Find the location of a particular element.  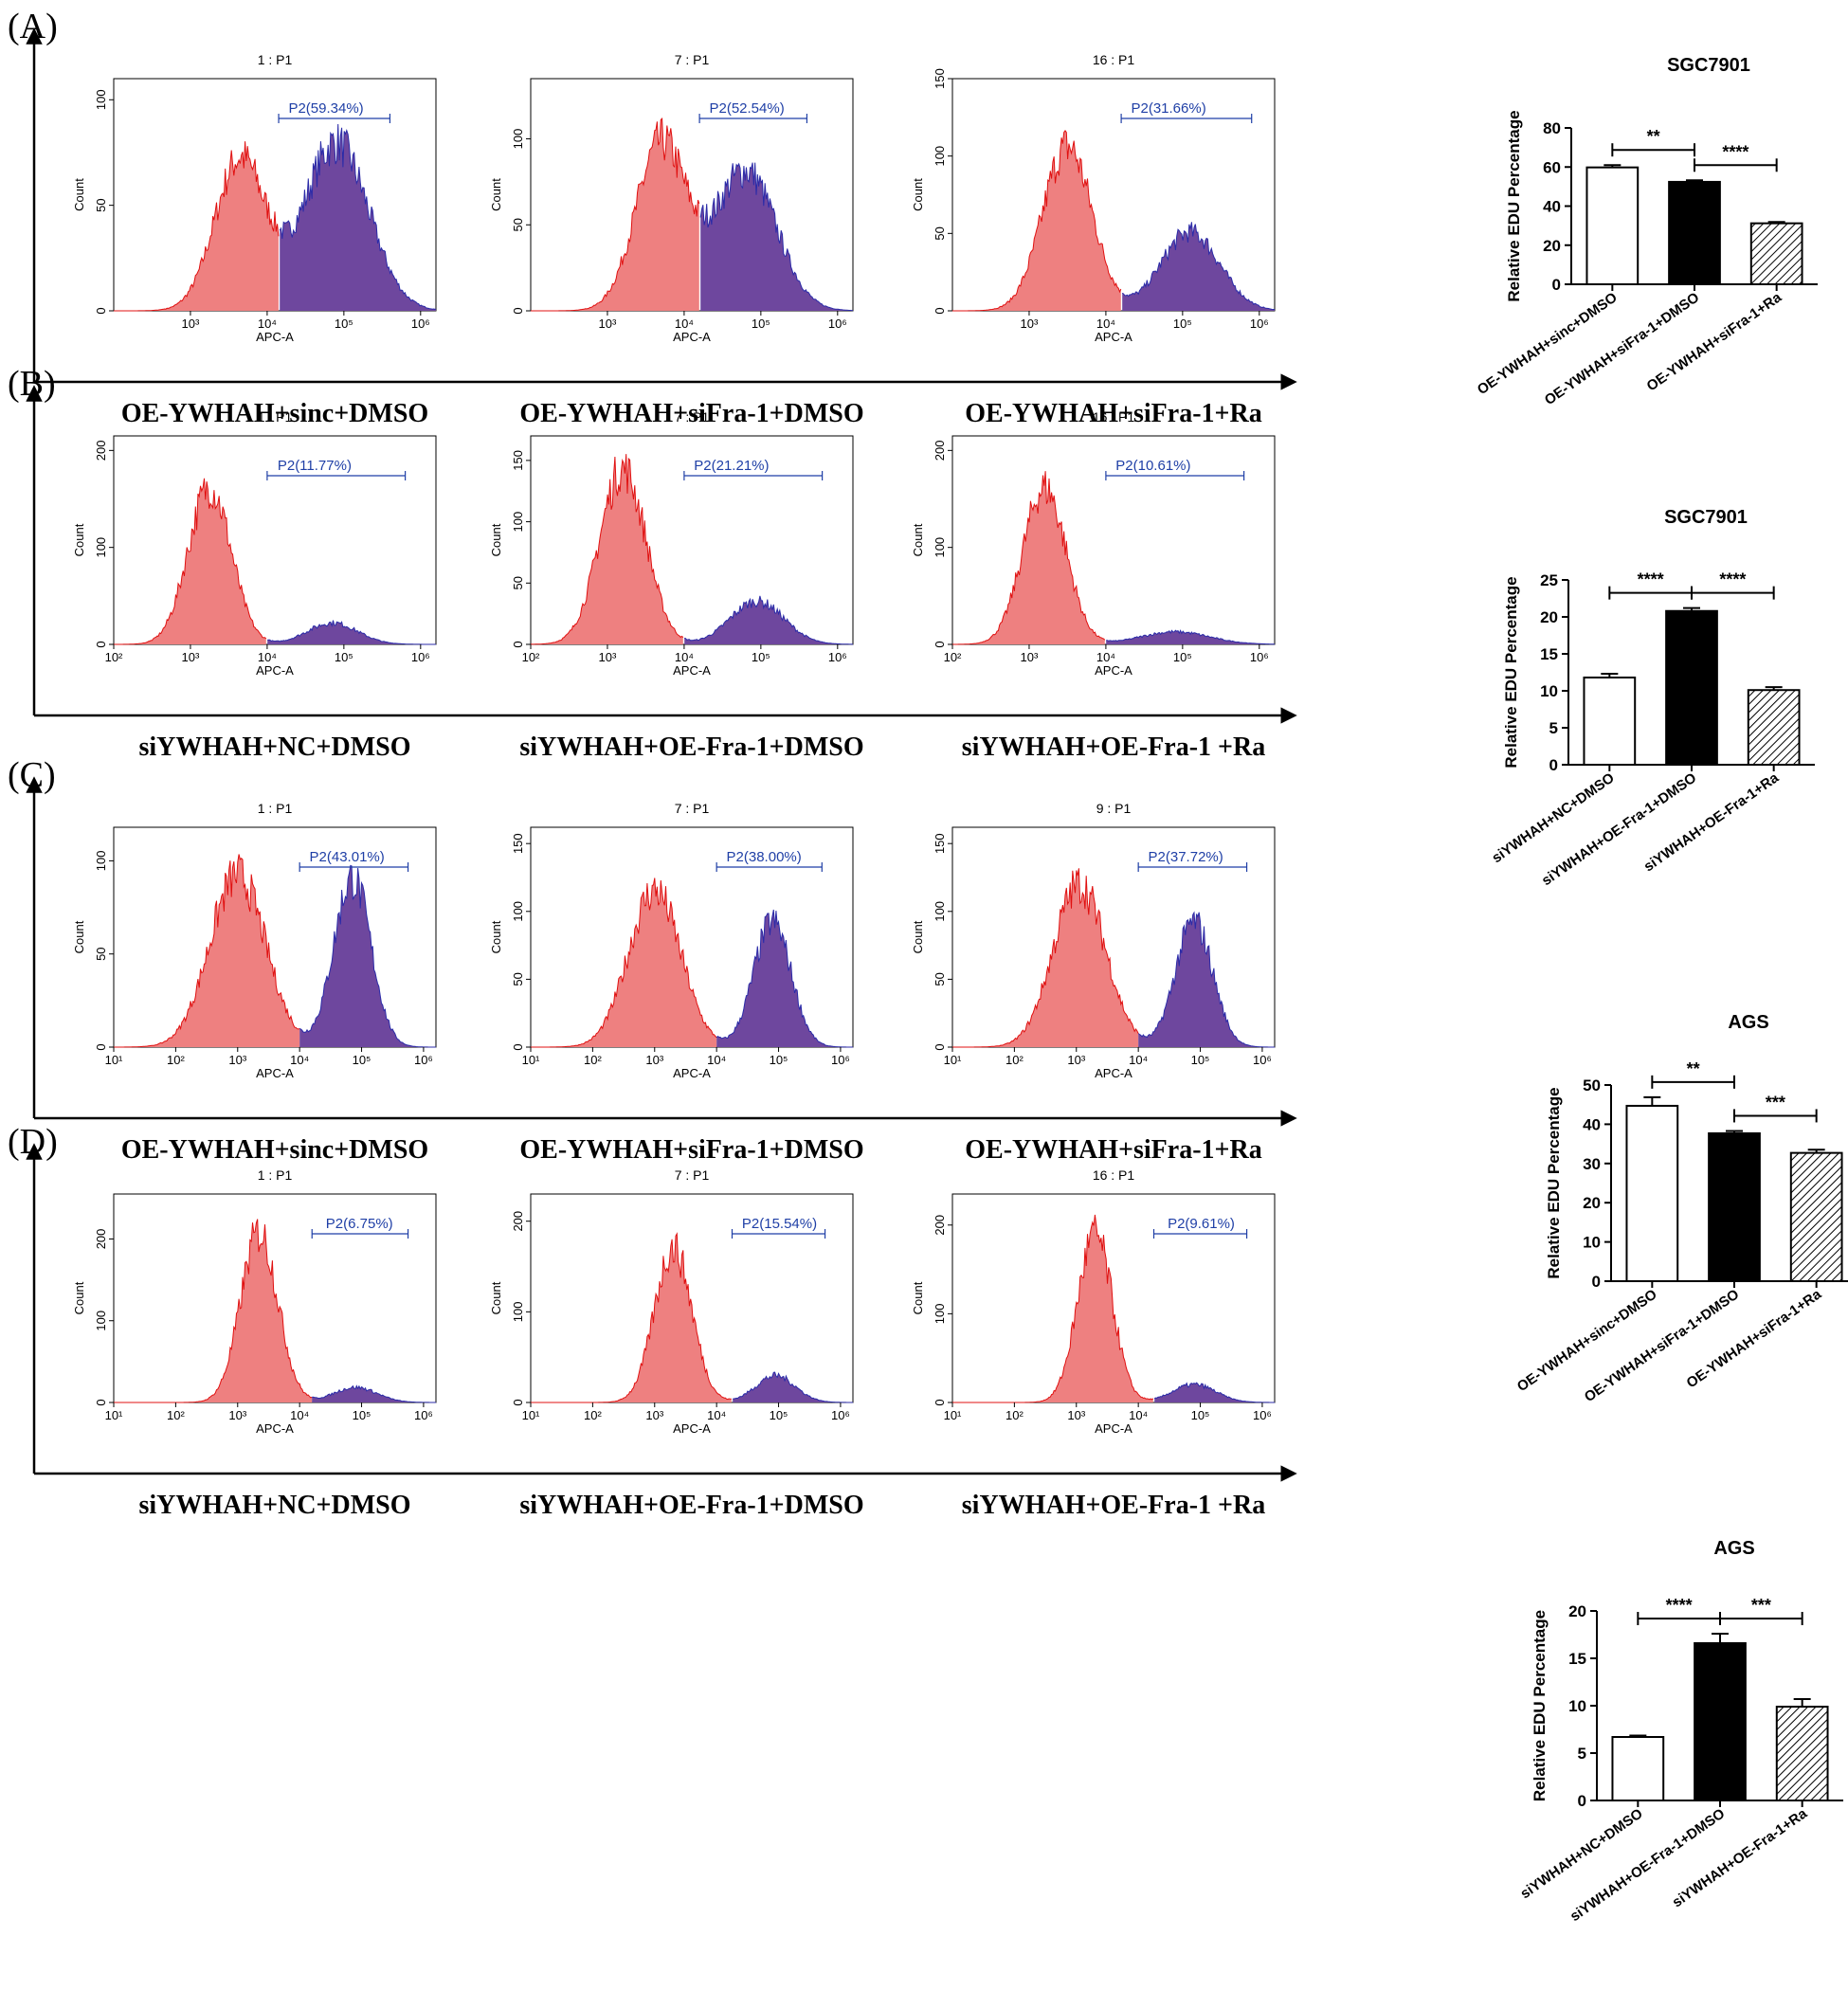

gate-label: P2(10.61%) is located at coordinates (1152, 466).